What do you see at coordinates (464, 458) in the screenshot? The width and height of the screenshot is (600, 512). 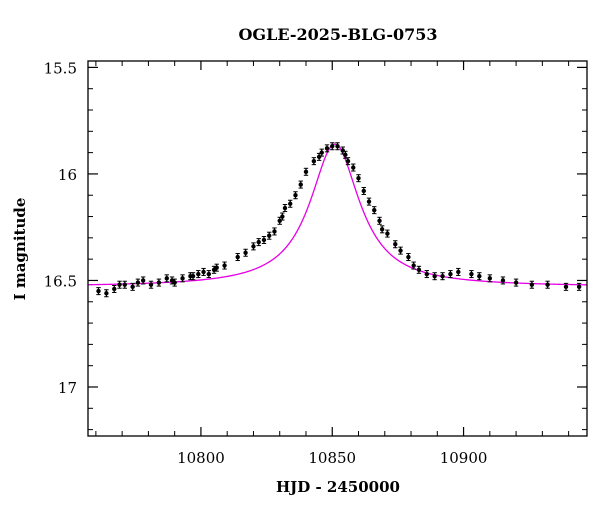 I see `x-tick-label: 10900` at bounding box center [464, 458].